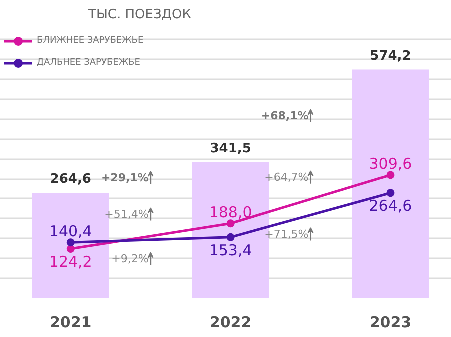 Image resolution: width=451 pixels, height=337 pixels. Describe the element at coordinates (125, 177) in the screenshot. I see `annotation: +29,1%` at that location.